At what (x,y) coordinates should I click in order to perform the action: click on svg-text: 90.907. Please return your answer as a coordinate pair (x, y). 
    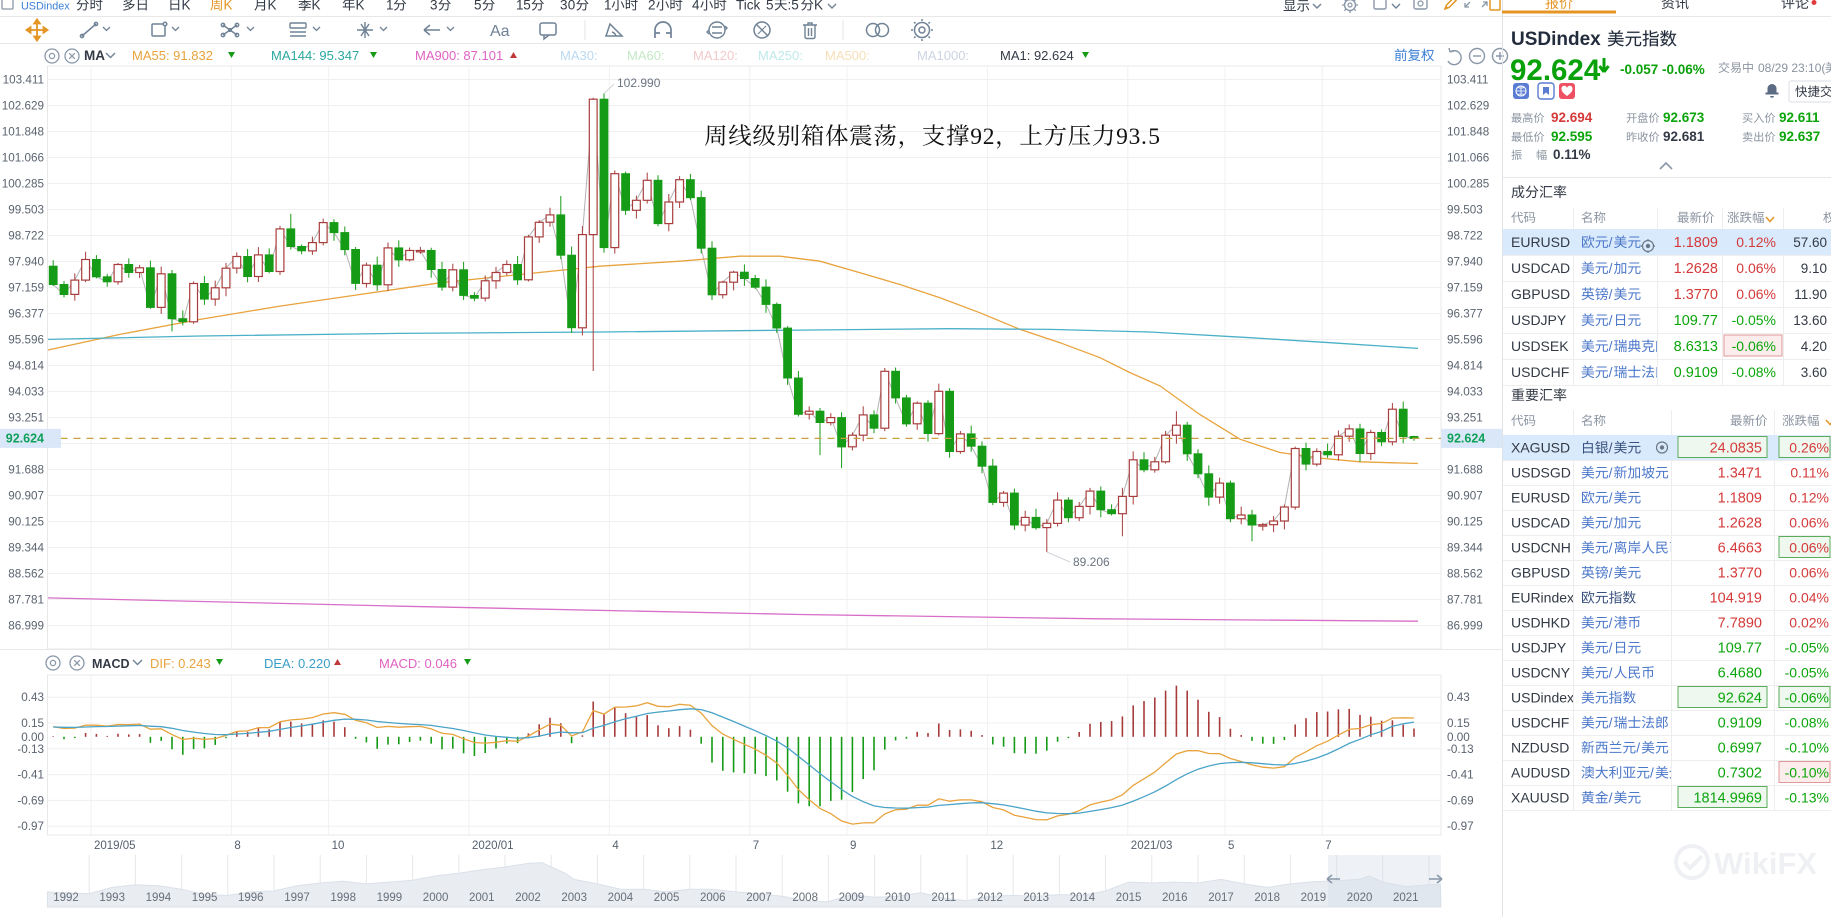
    Looking at the image, I should click on (1465, 496).